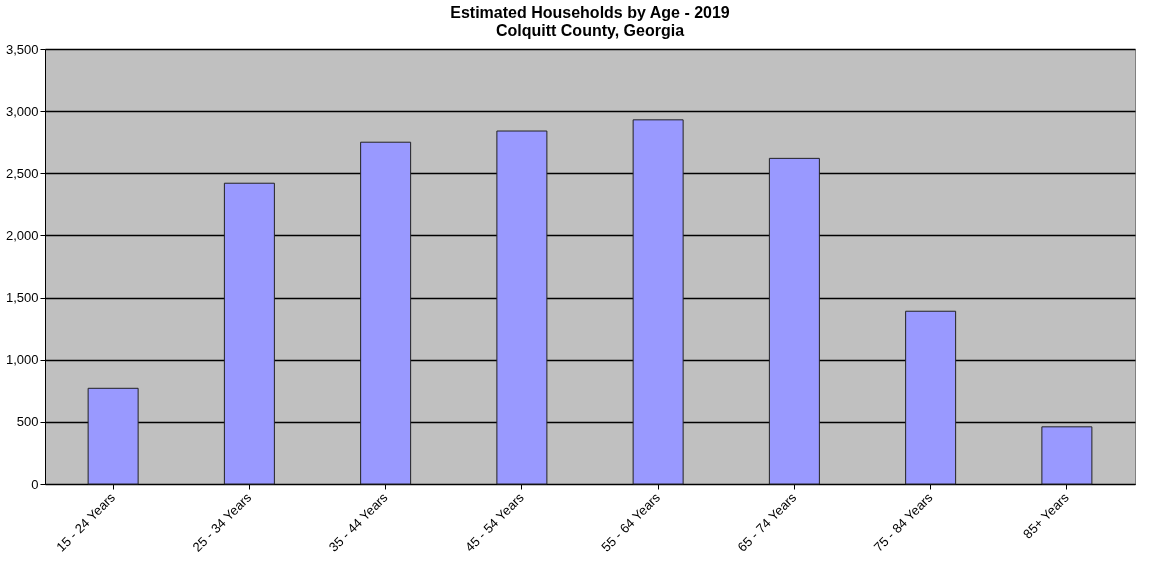 The width and height of the screenshot is (1151, 571). What do you see at coordinates (22, 235) in the screenshot?
I see `y-tick-label: 2,000` at bounding box center [22, 235].